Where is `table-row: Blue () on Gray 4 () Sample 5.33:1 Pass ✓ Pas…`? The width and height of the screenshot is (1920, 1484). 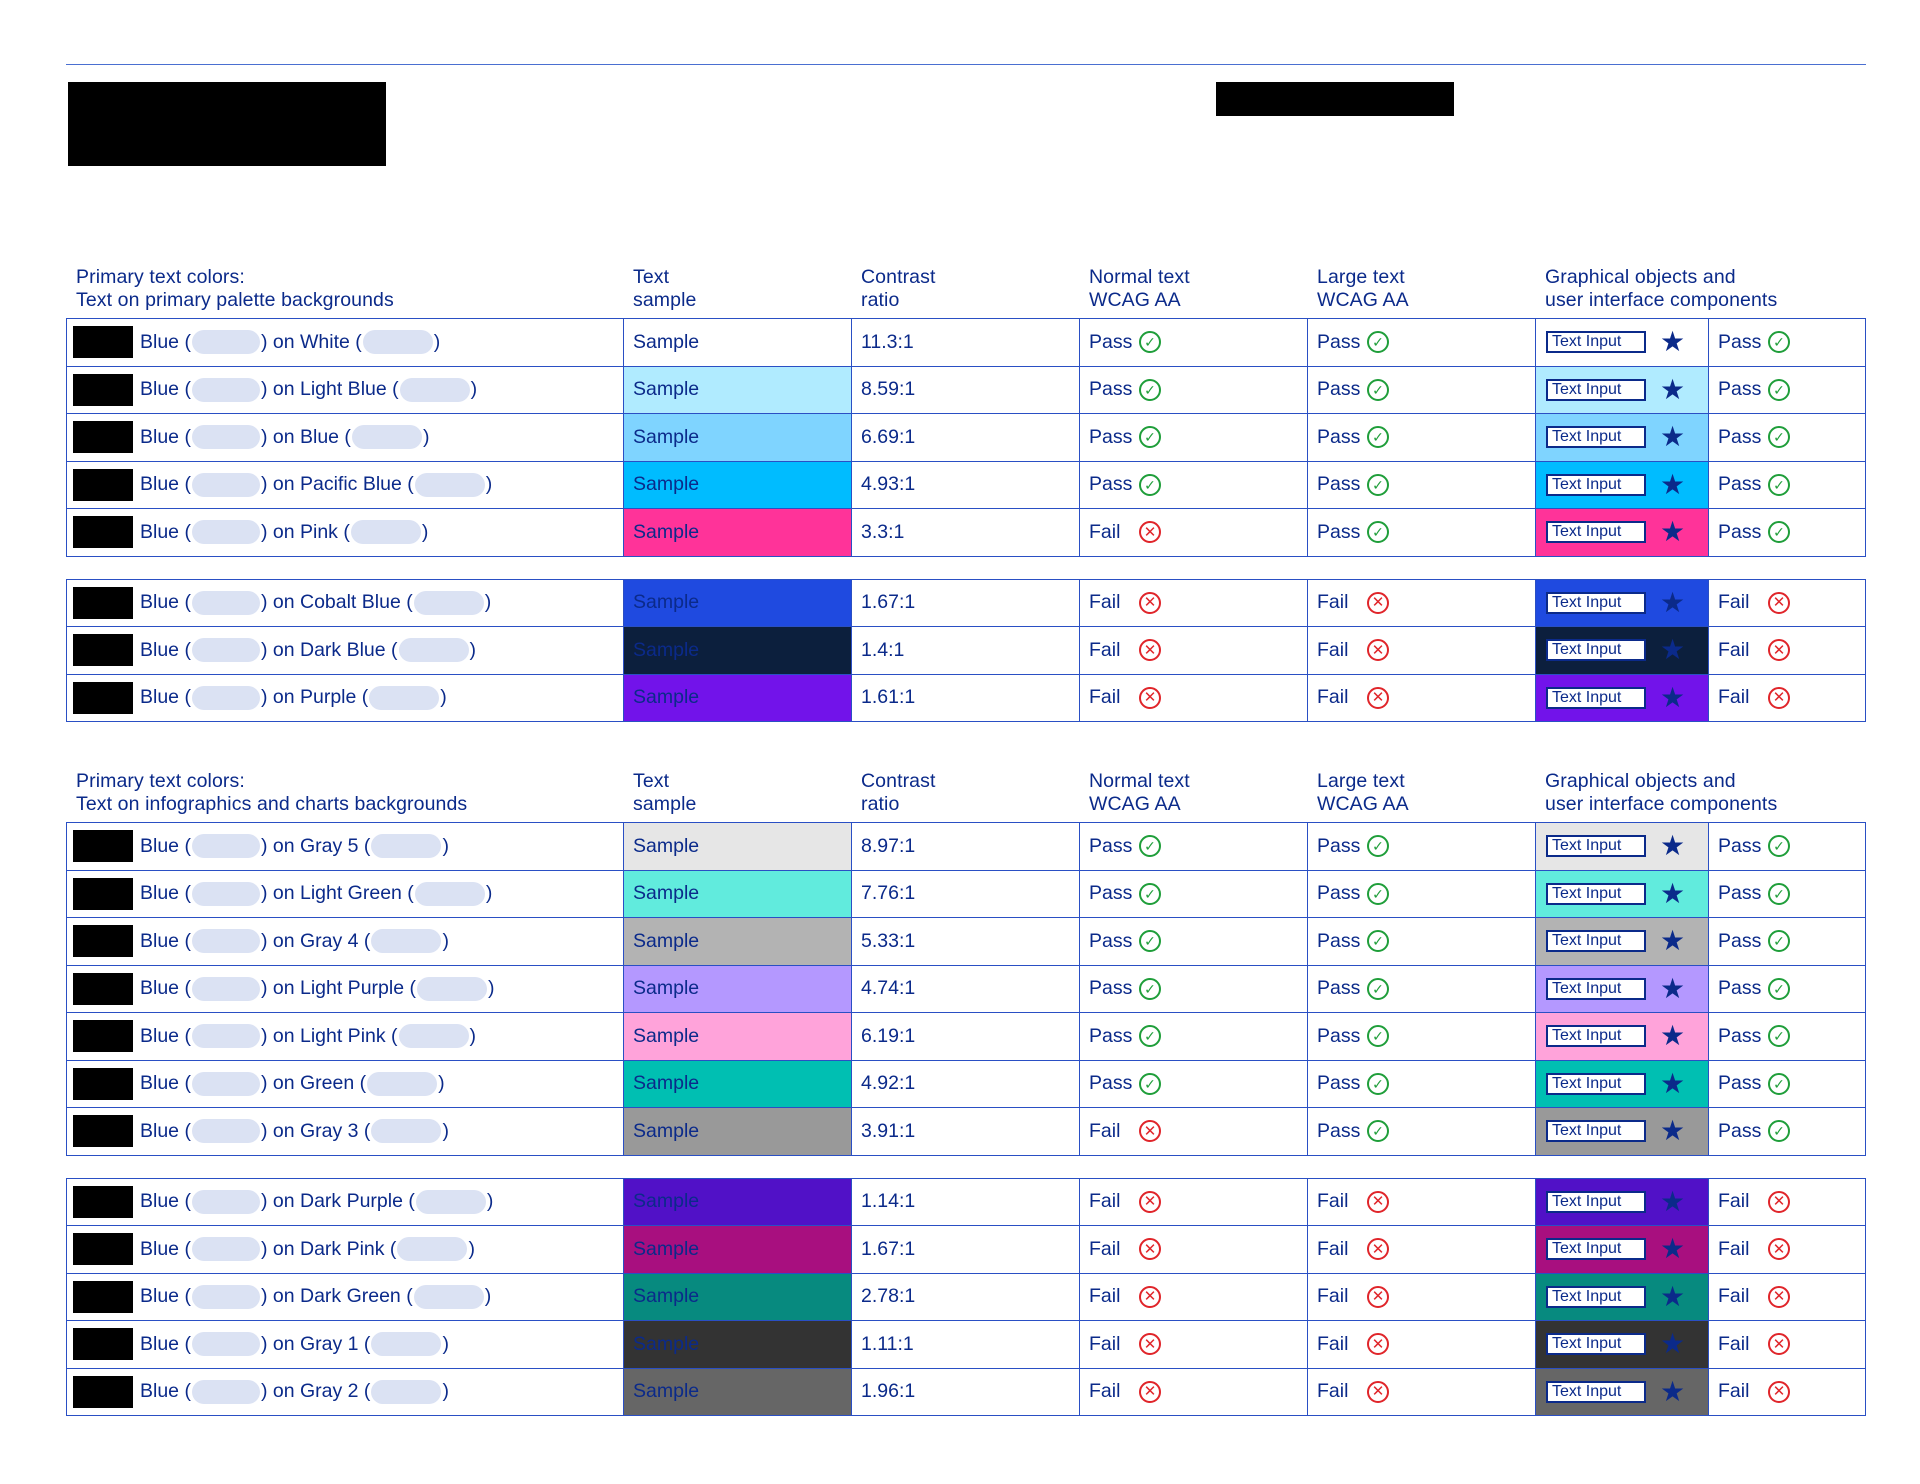 table-row: Blue () on Gray 4 () Sample 5.33:1 Pass ✓ Pas… is located at coordinates (966, 941).